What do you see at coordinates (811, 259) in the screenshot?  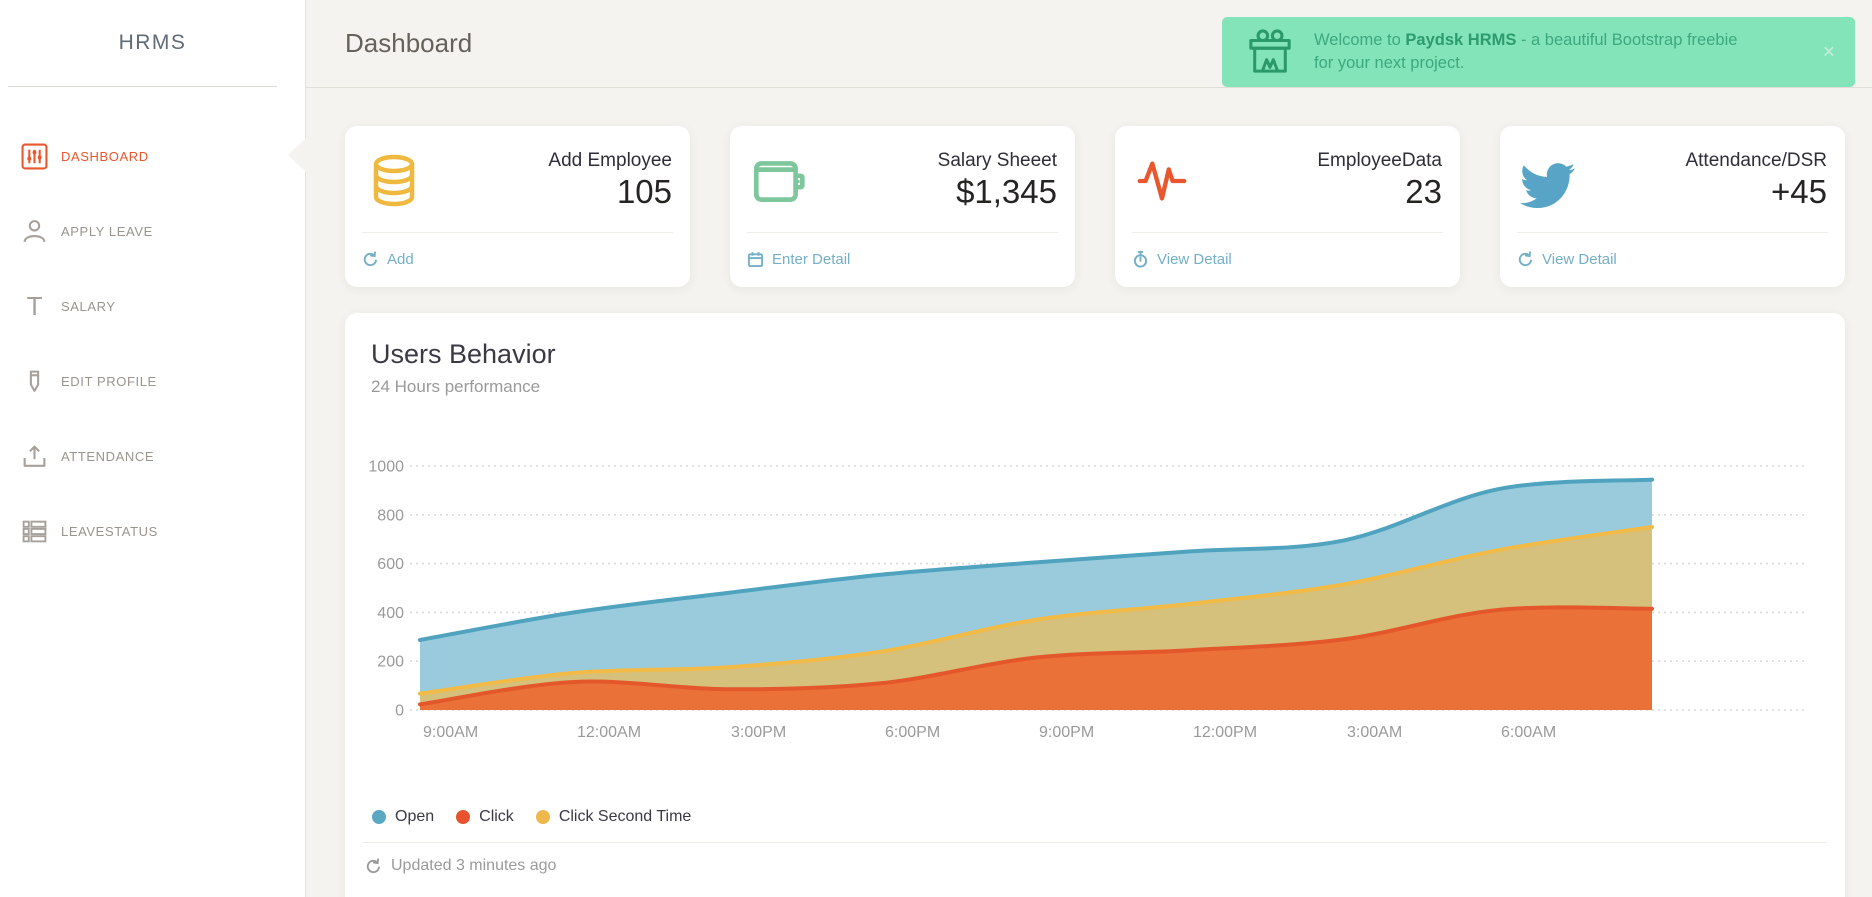 I see `stat-footer-label: Enter Detail` at bounding box center [811, 259].